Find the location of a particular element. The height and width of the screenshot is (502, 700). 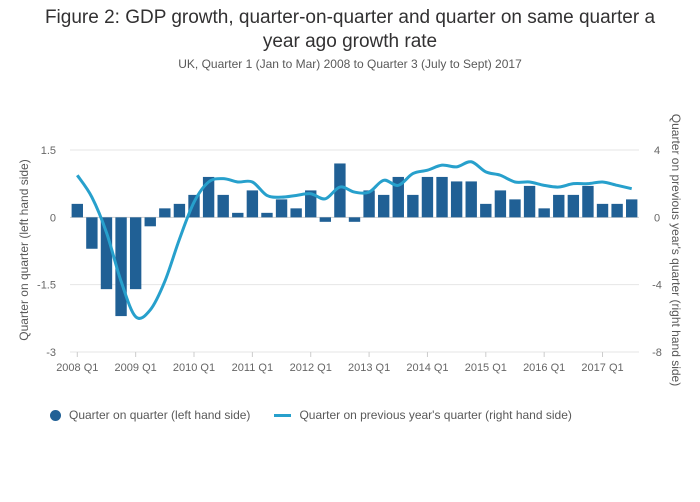

y-left-tick-label: 0 is located at coordinates (53, 218).